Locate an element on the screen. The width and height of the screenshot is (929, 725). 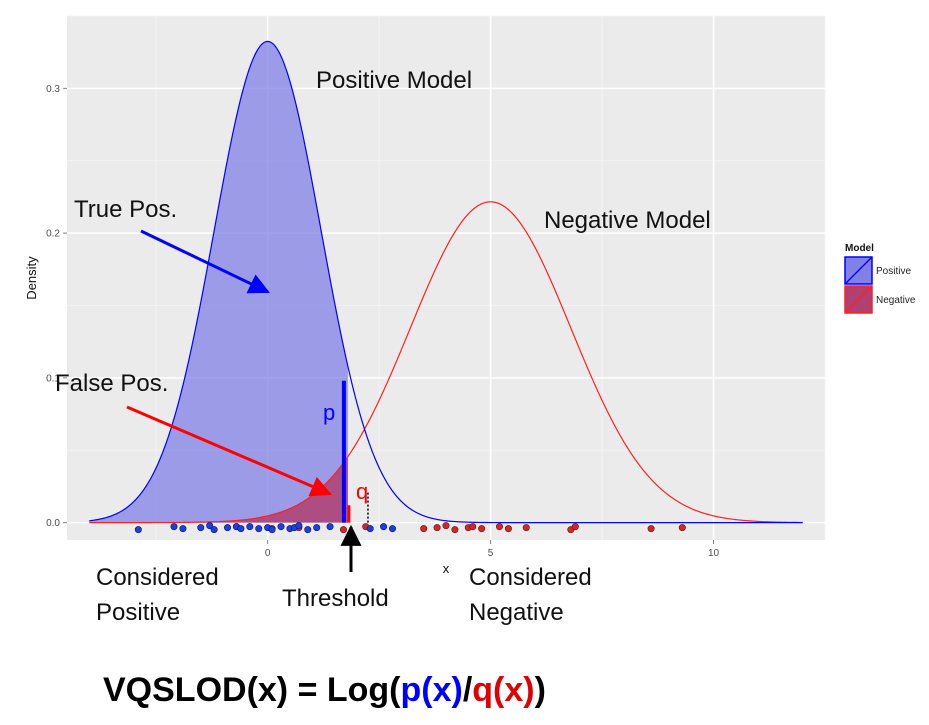
legend-label-positive: Positive is located at coordinates (893, 271).